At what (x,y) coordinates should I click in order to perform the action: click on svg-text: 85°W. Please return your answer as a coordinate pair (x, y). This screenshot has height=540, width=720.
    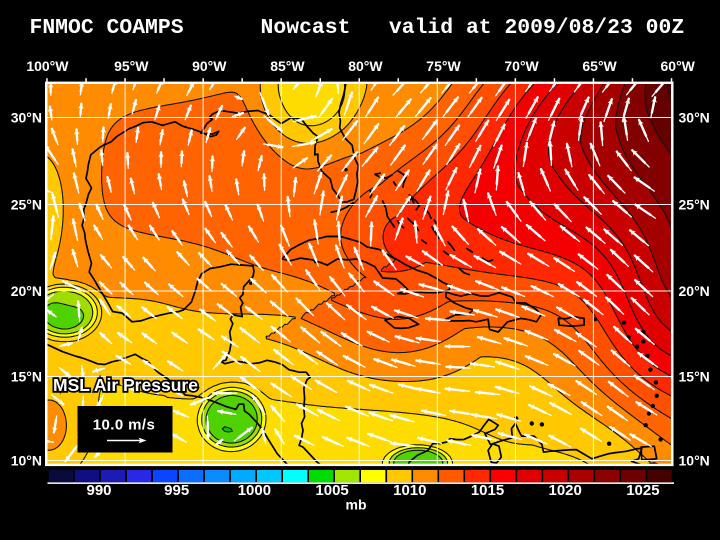
    Looking at the image, I should click on (287, 66).